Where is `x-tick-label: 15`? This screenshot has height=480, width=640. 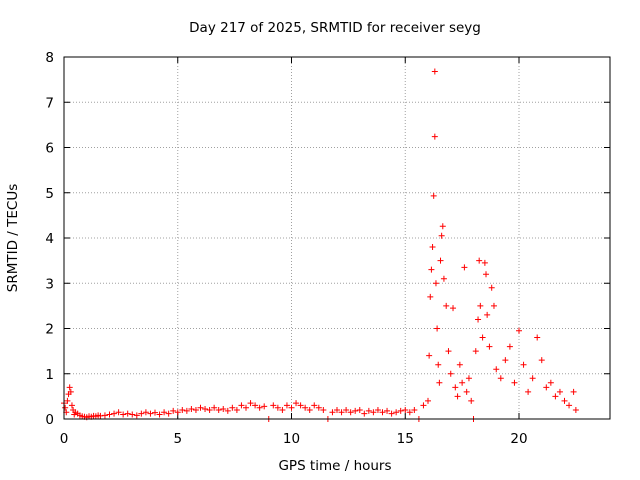
x-tick-label: 15 is located at coordinates (405, 439).